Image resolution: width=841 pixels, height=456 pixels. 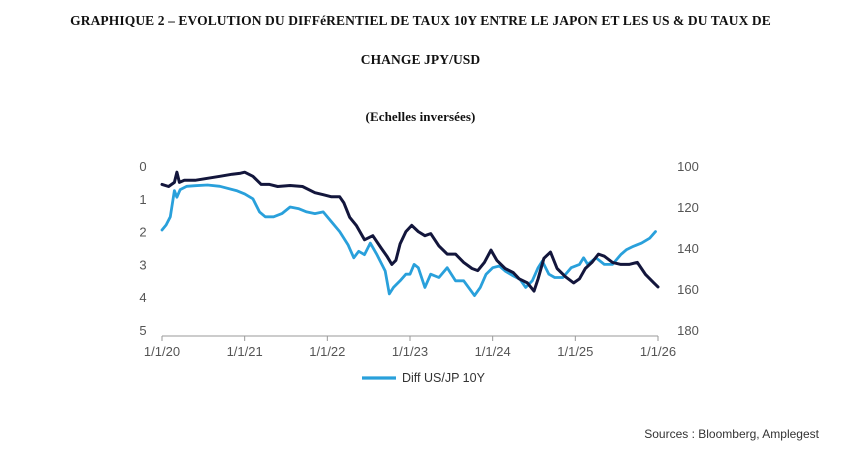 What do you see at coordinates (688, 289) in the screenshot?
I see `y-right-tick-label: 160` at bounding box center [688, 289].